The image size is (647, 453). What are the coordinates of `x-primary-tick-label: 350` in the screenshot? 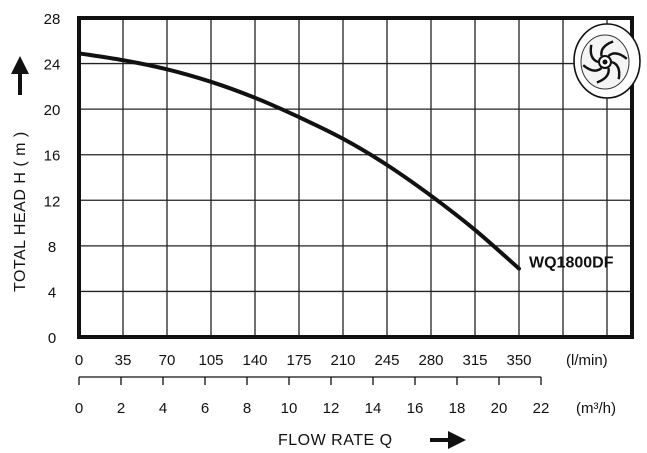 It's located at (518, 360).